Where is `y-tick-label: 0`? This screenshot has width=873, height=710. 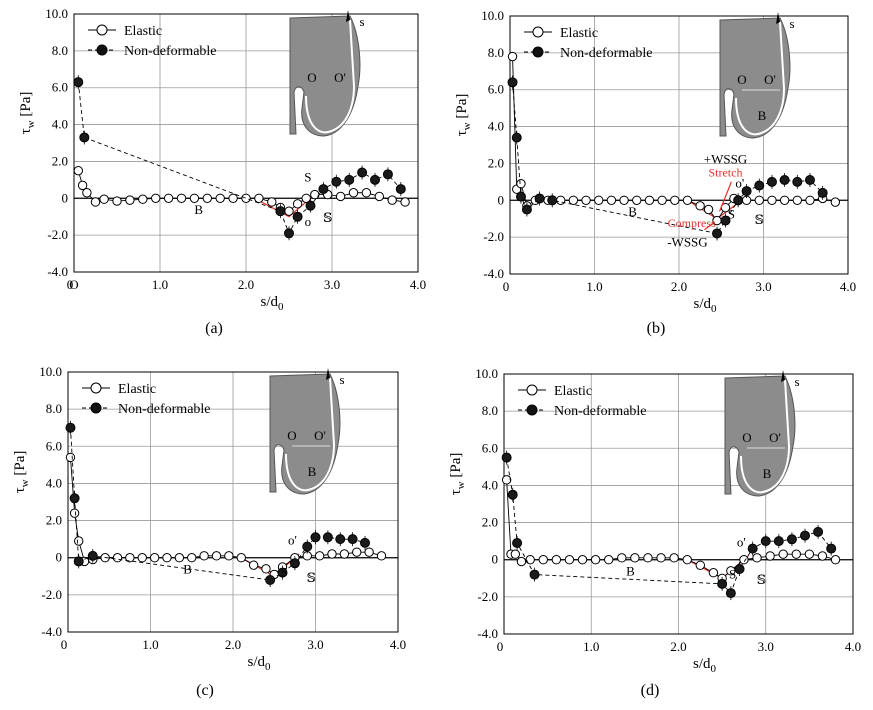
y-tick-label: 0 is located at coordinates (59, 557).